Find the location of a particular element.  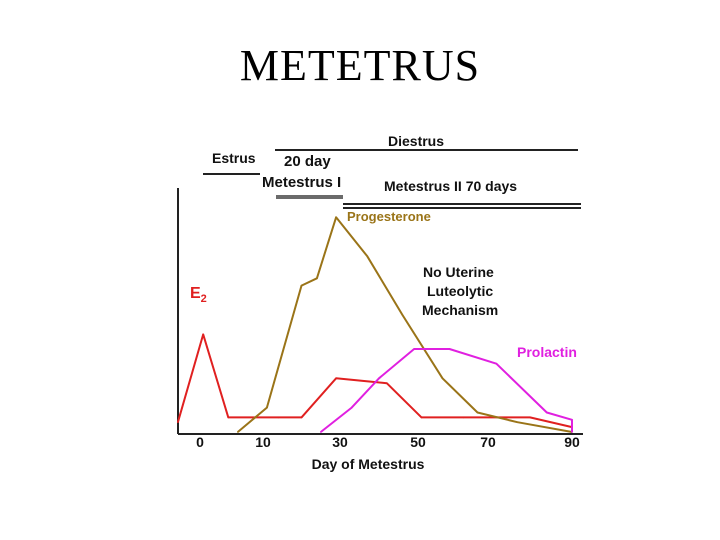

x-tick-0: 0 is located at coordinates (200, 442).